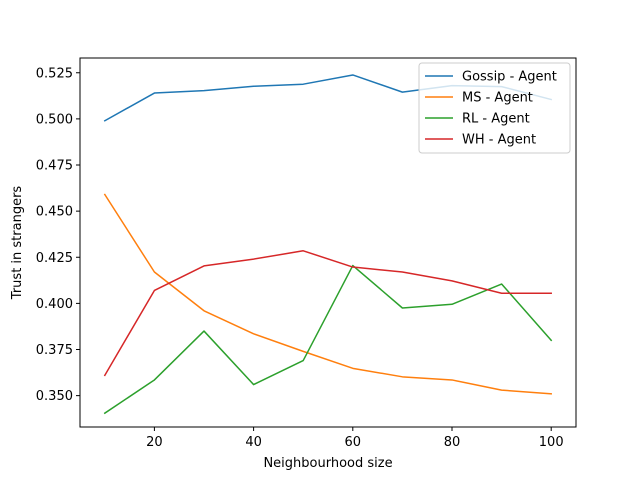 Image resolution: width=640 pixels, height=484 pixels. What do you see at coordinates (54, 304) in the screenshot?
I see `y-tick-label: 0.400` at bounding box center [54, 304].